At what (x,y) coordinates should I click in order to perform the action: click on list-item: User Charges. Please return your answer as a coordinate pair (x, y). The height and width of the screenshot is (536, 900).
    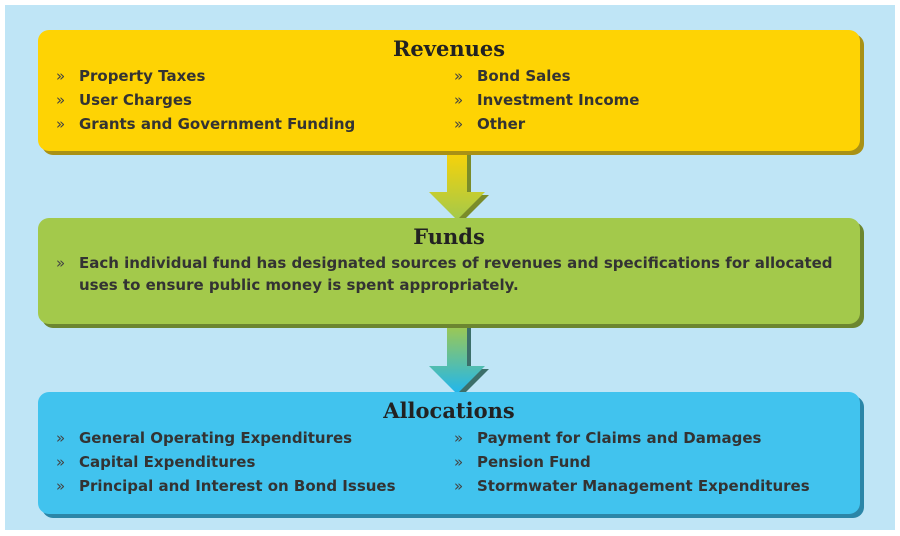
    Looking at the image, I should click on (205, 100).